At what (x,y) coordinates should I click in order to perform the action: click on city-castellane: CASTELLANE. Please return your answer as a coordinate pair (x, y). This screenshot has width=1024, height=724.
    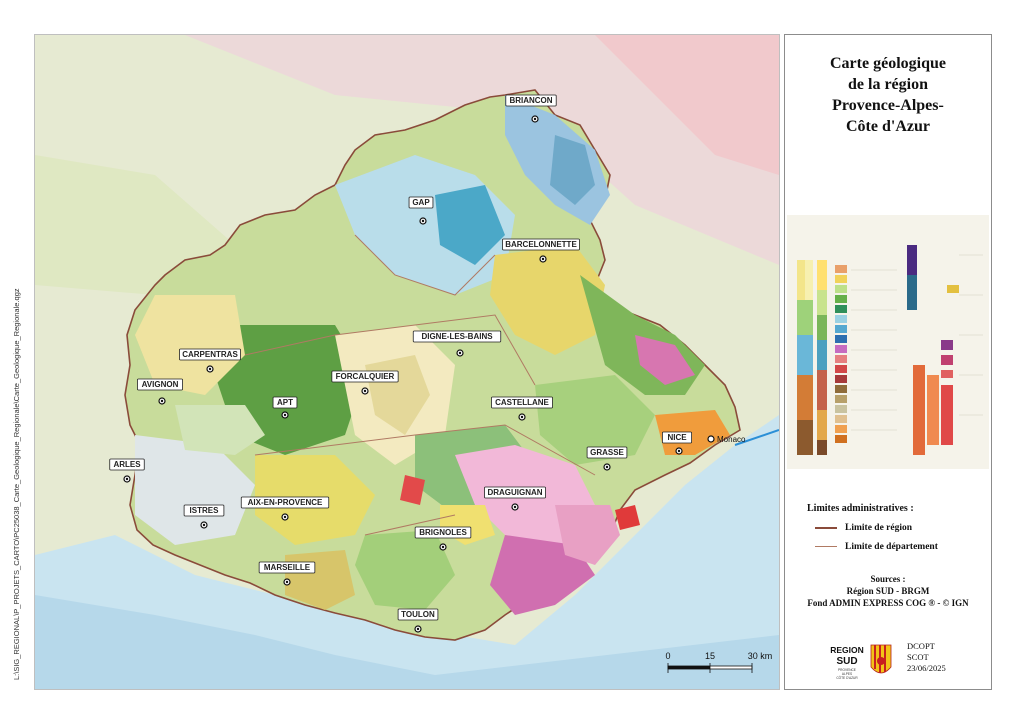
    Looking at the image, I should click on (522, 408).